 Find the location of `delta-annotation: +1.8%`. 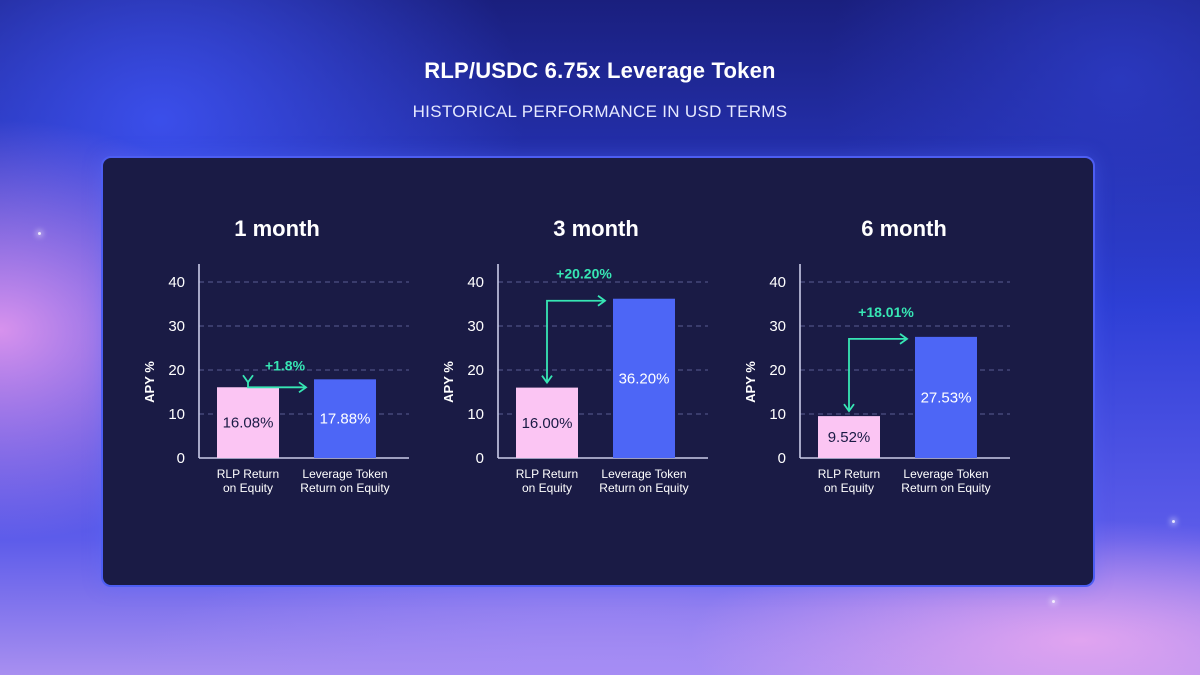

delta-annotation: +1.8% is located at coordinates (285, 365).